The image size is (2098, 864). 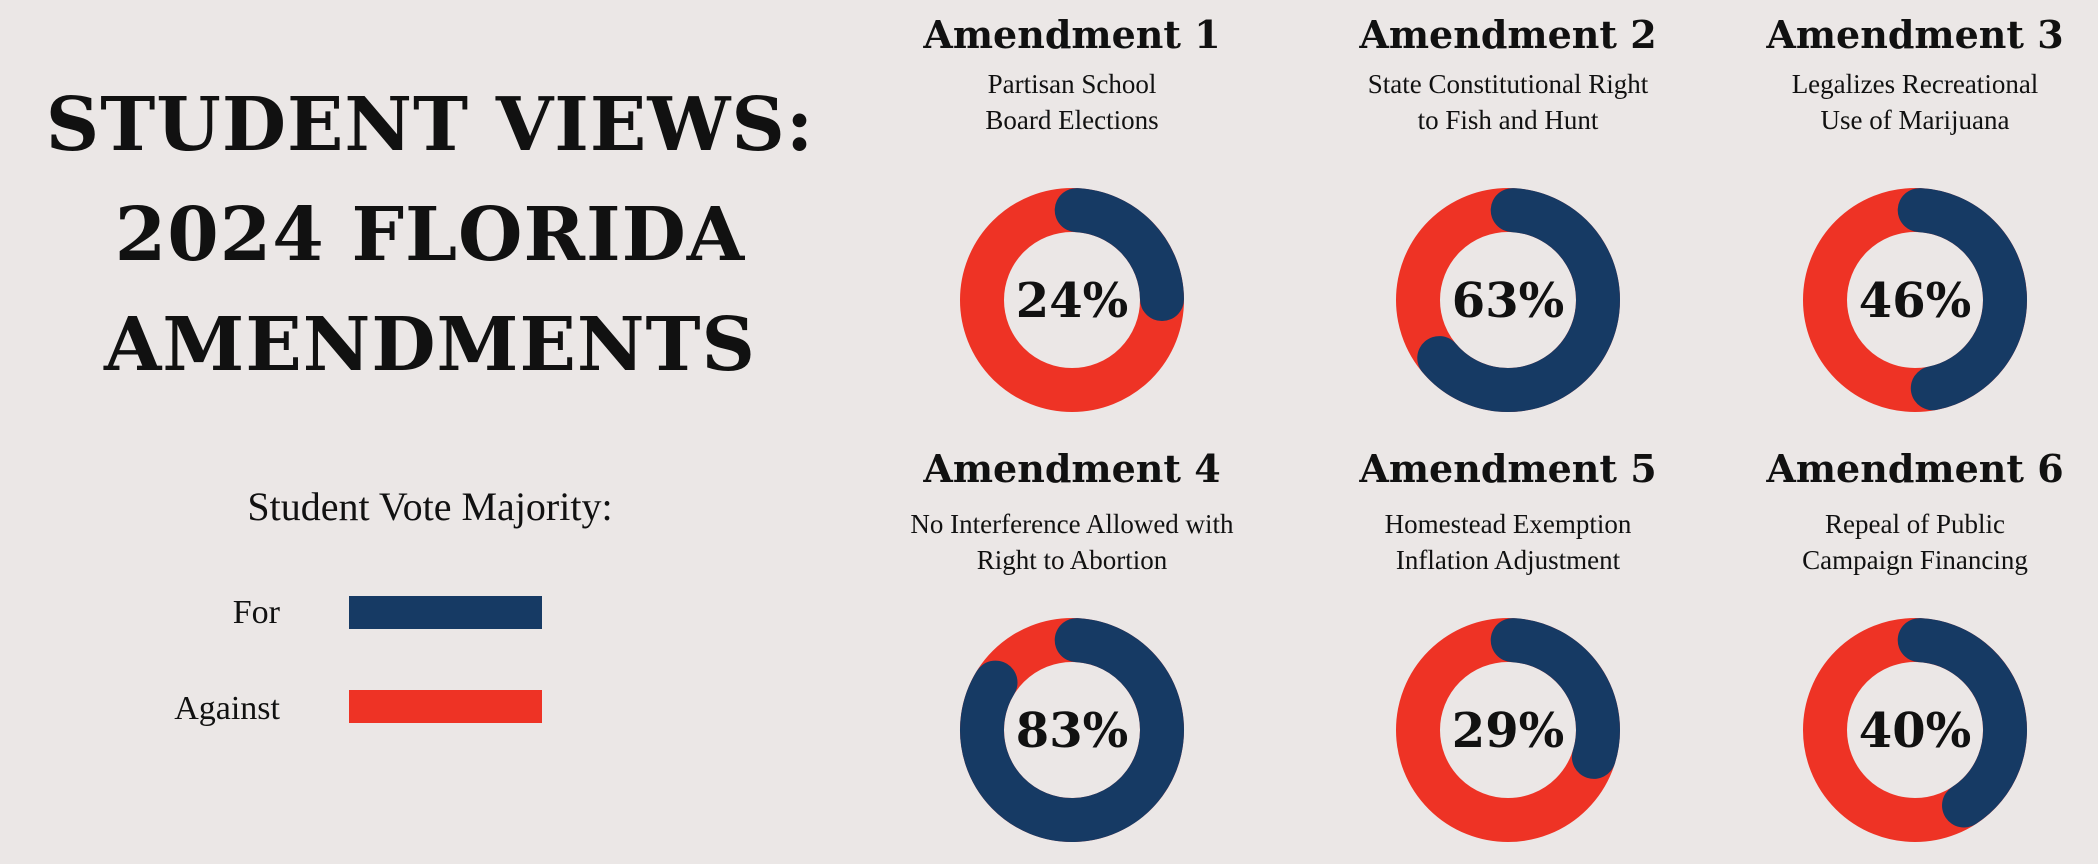 I want to click on donut-value-label: 46%, so click(x=1915, y=301).